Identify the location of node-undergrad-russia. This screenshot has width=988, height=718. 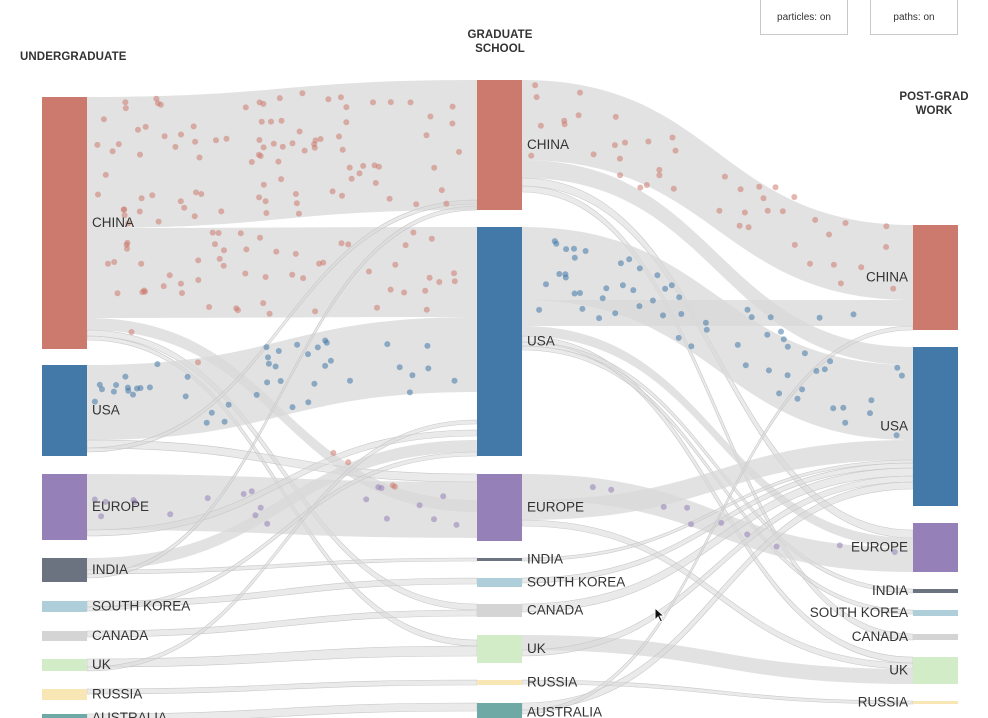
(64, 694).